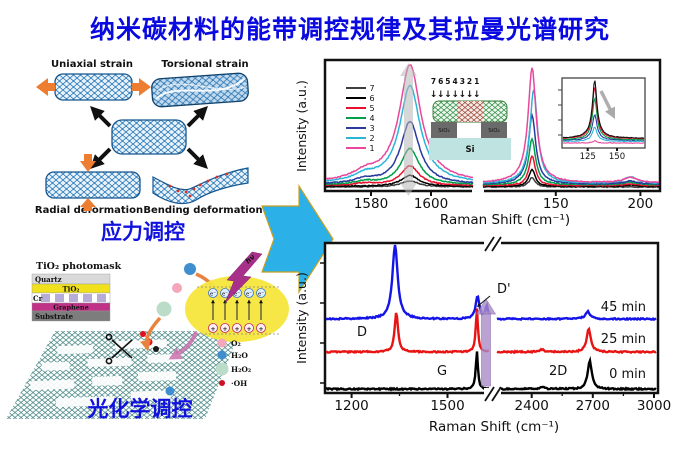  Describe the element at coordinates (140, 409) in the screenshot. I see `photochem-caption: 光化学调控` at that location.